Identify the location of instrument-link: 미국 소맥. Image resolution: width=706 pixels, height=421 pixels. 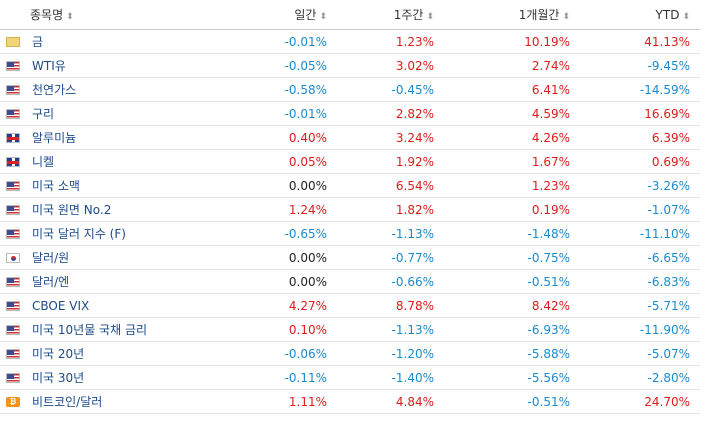
(56, 186).